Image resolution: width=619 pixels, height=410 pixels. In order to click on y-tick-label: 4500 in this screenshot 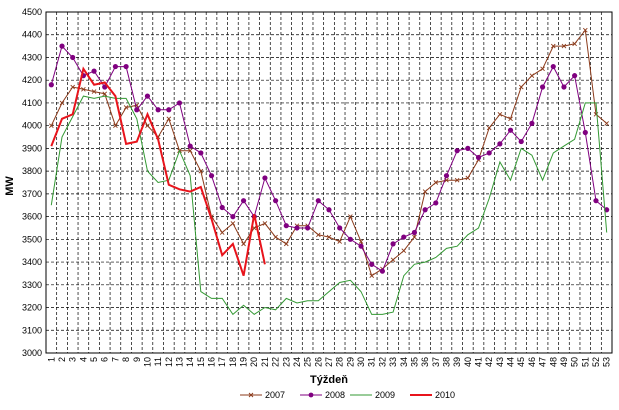, I will do `click(32, 12)`.